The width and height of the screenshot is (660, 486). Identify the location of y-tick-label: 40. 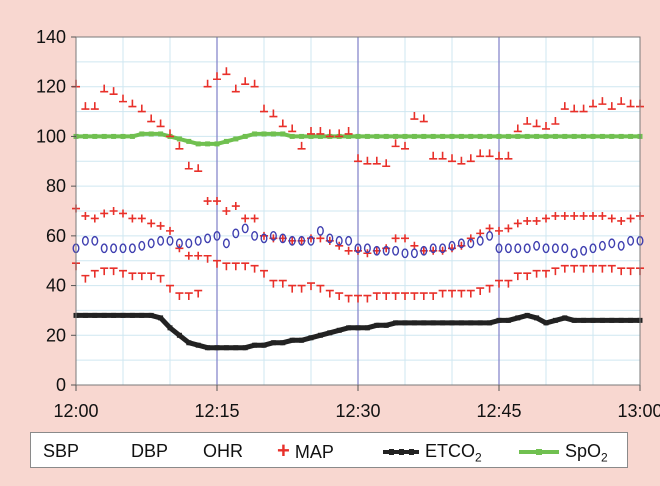
(56, 286).